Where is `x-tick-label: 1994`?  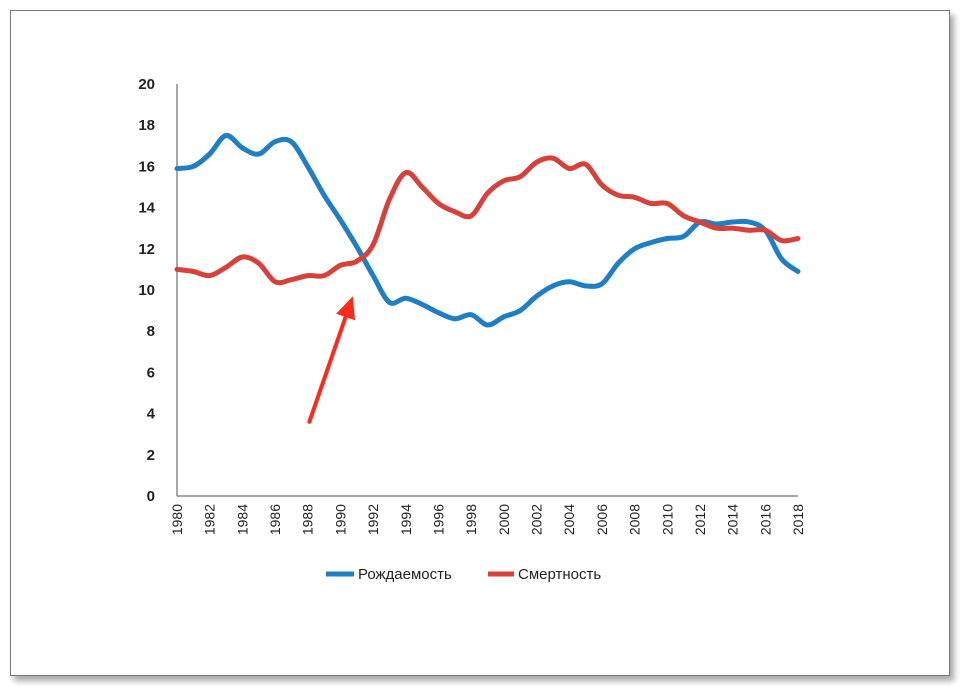 x-tick-label: 1994 is located at coordinates (406, 519).